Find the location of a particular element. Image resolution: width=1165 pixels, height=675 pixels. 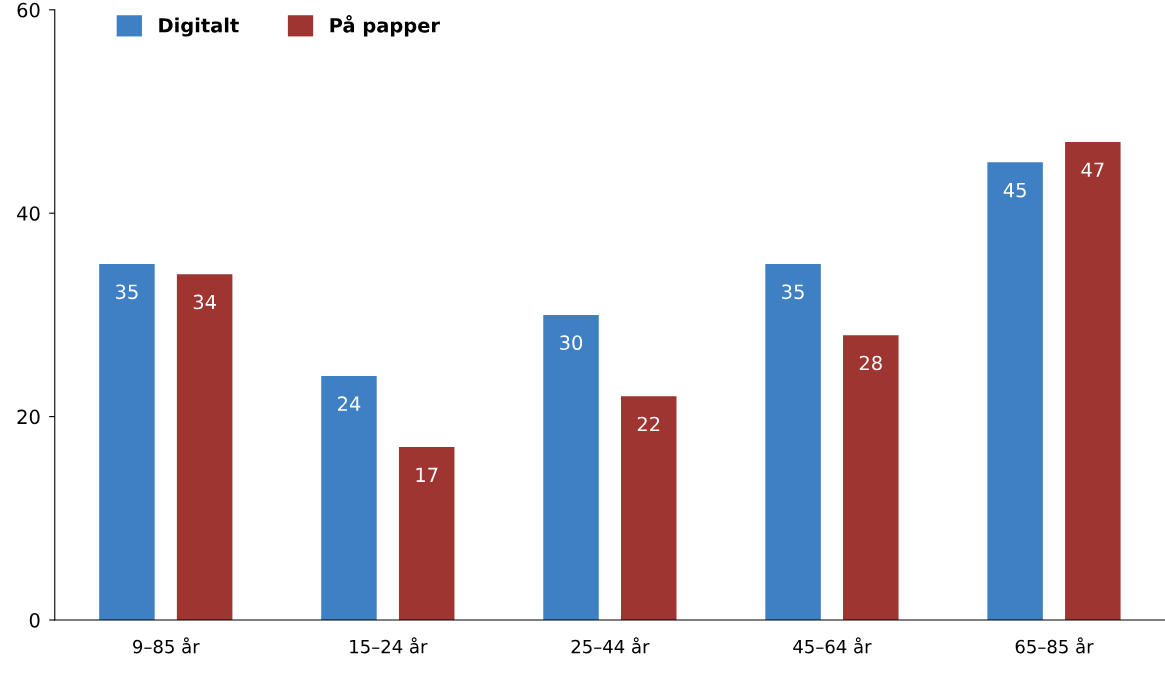

data-label: 22 is located at coordinates (648, 424).